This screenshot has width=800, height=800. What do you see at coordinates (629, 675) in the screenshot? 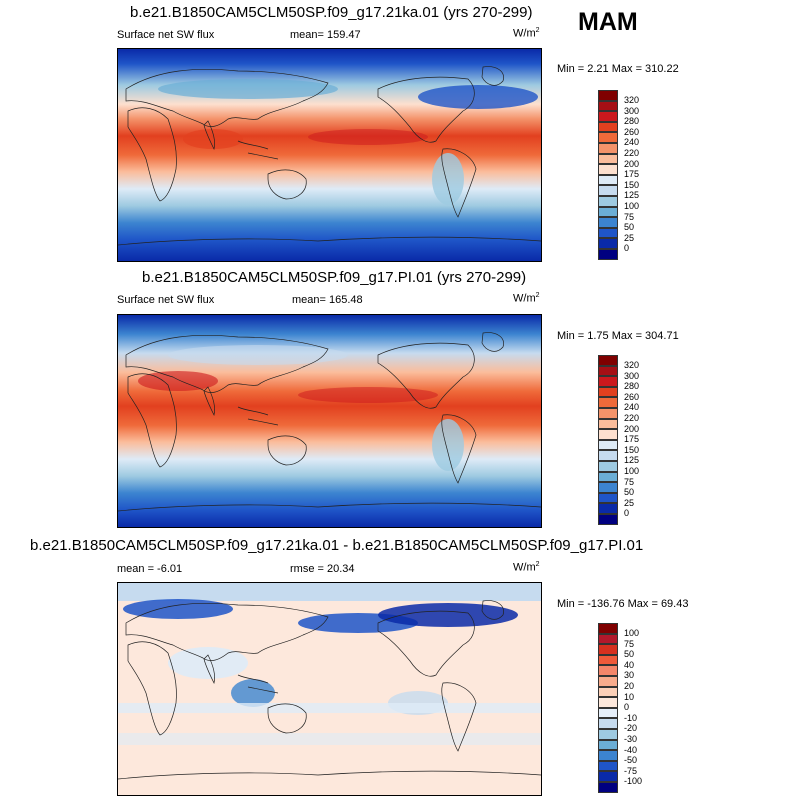
I see `colorbar-tick-label: 30` at bounding box center [629, 675].